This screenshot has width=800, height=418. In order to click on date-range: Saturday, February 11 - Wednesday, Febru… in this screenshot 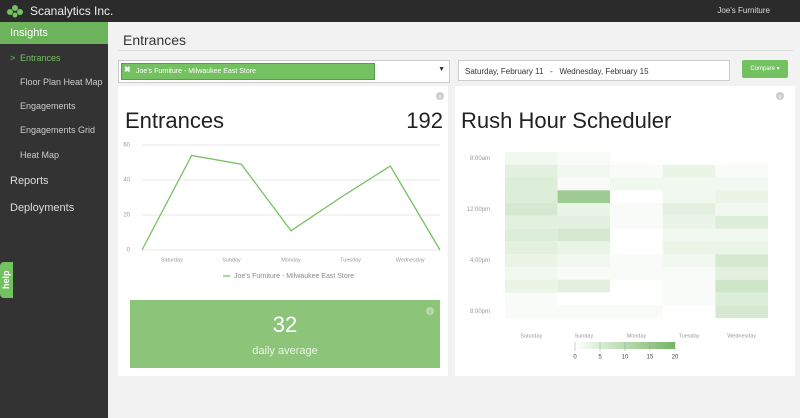, I will do `click(594, 70)`.